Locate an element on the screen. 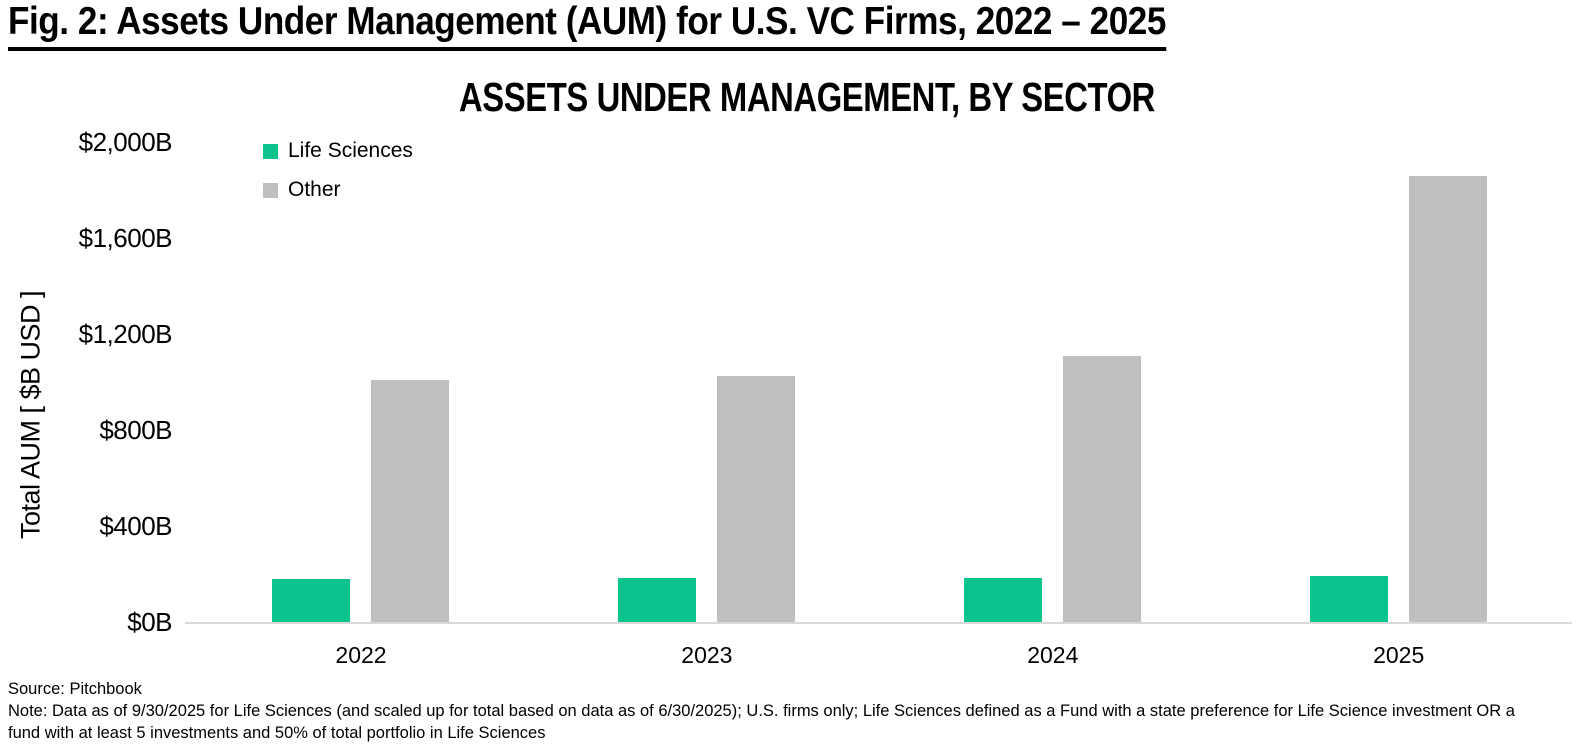 This screenshot has width=1577, height=752. bar-life-sciences-2024 is located at coordinates (1002, 600).